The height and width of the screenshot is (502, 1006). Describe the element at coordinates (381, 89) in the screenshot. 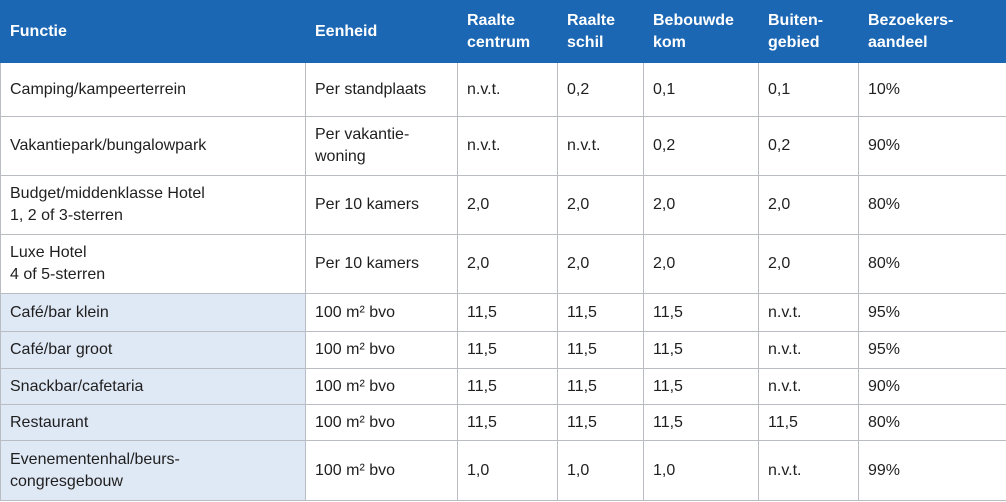

I see `table-cell: Per standplaats` at that location.